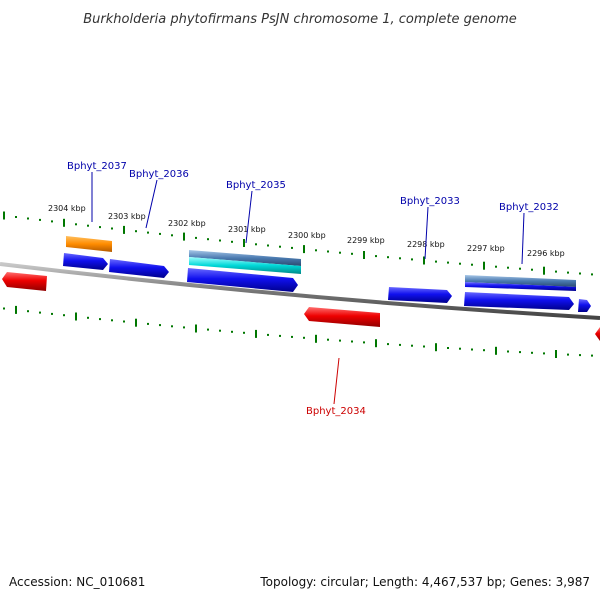  I want to click on cyan-feature, so click(245, 265).